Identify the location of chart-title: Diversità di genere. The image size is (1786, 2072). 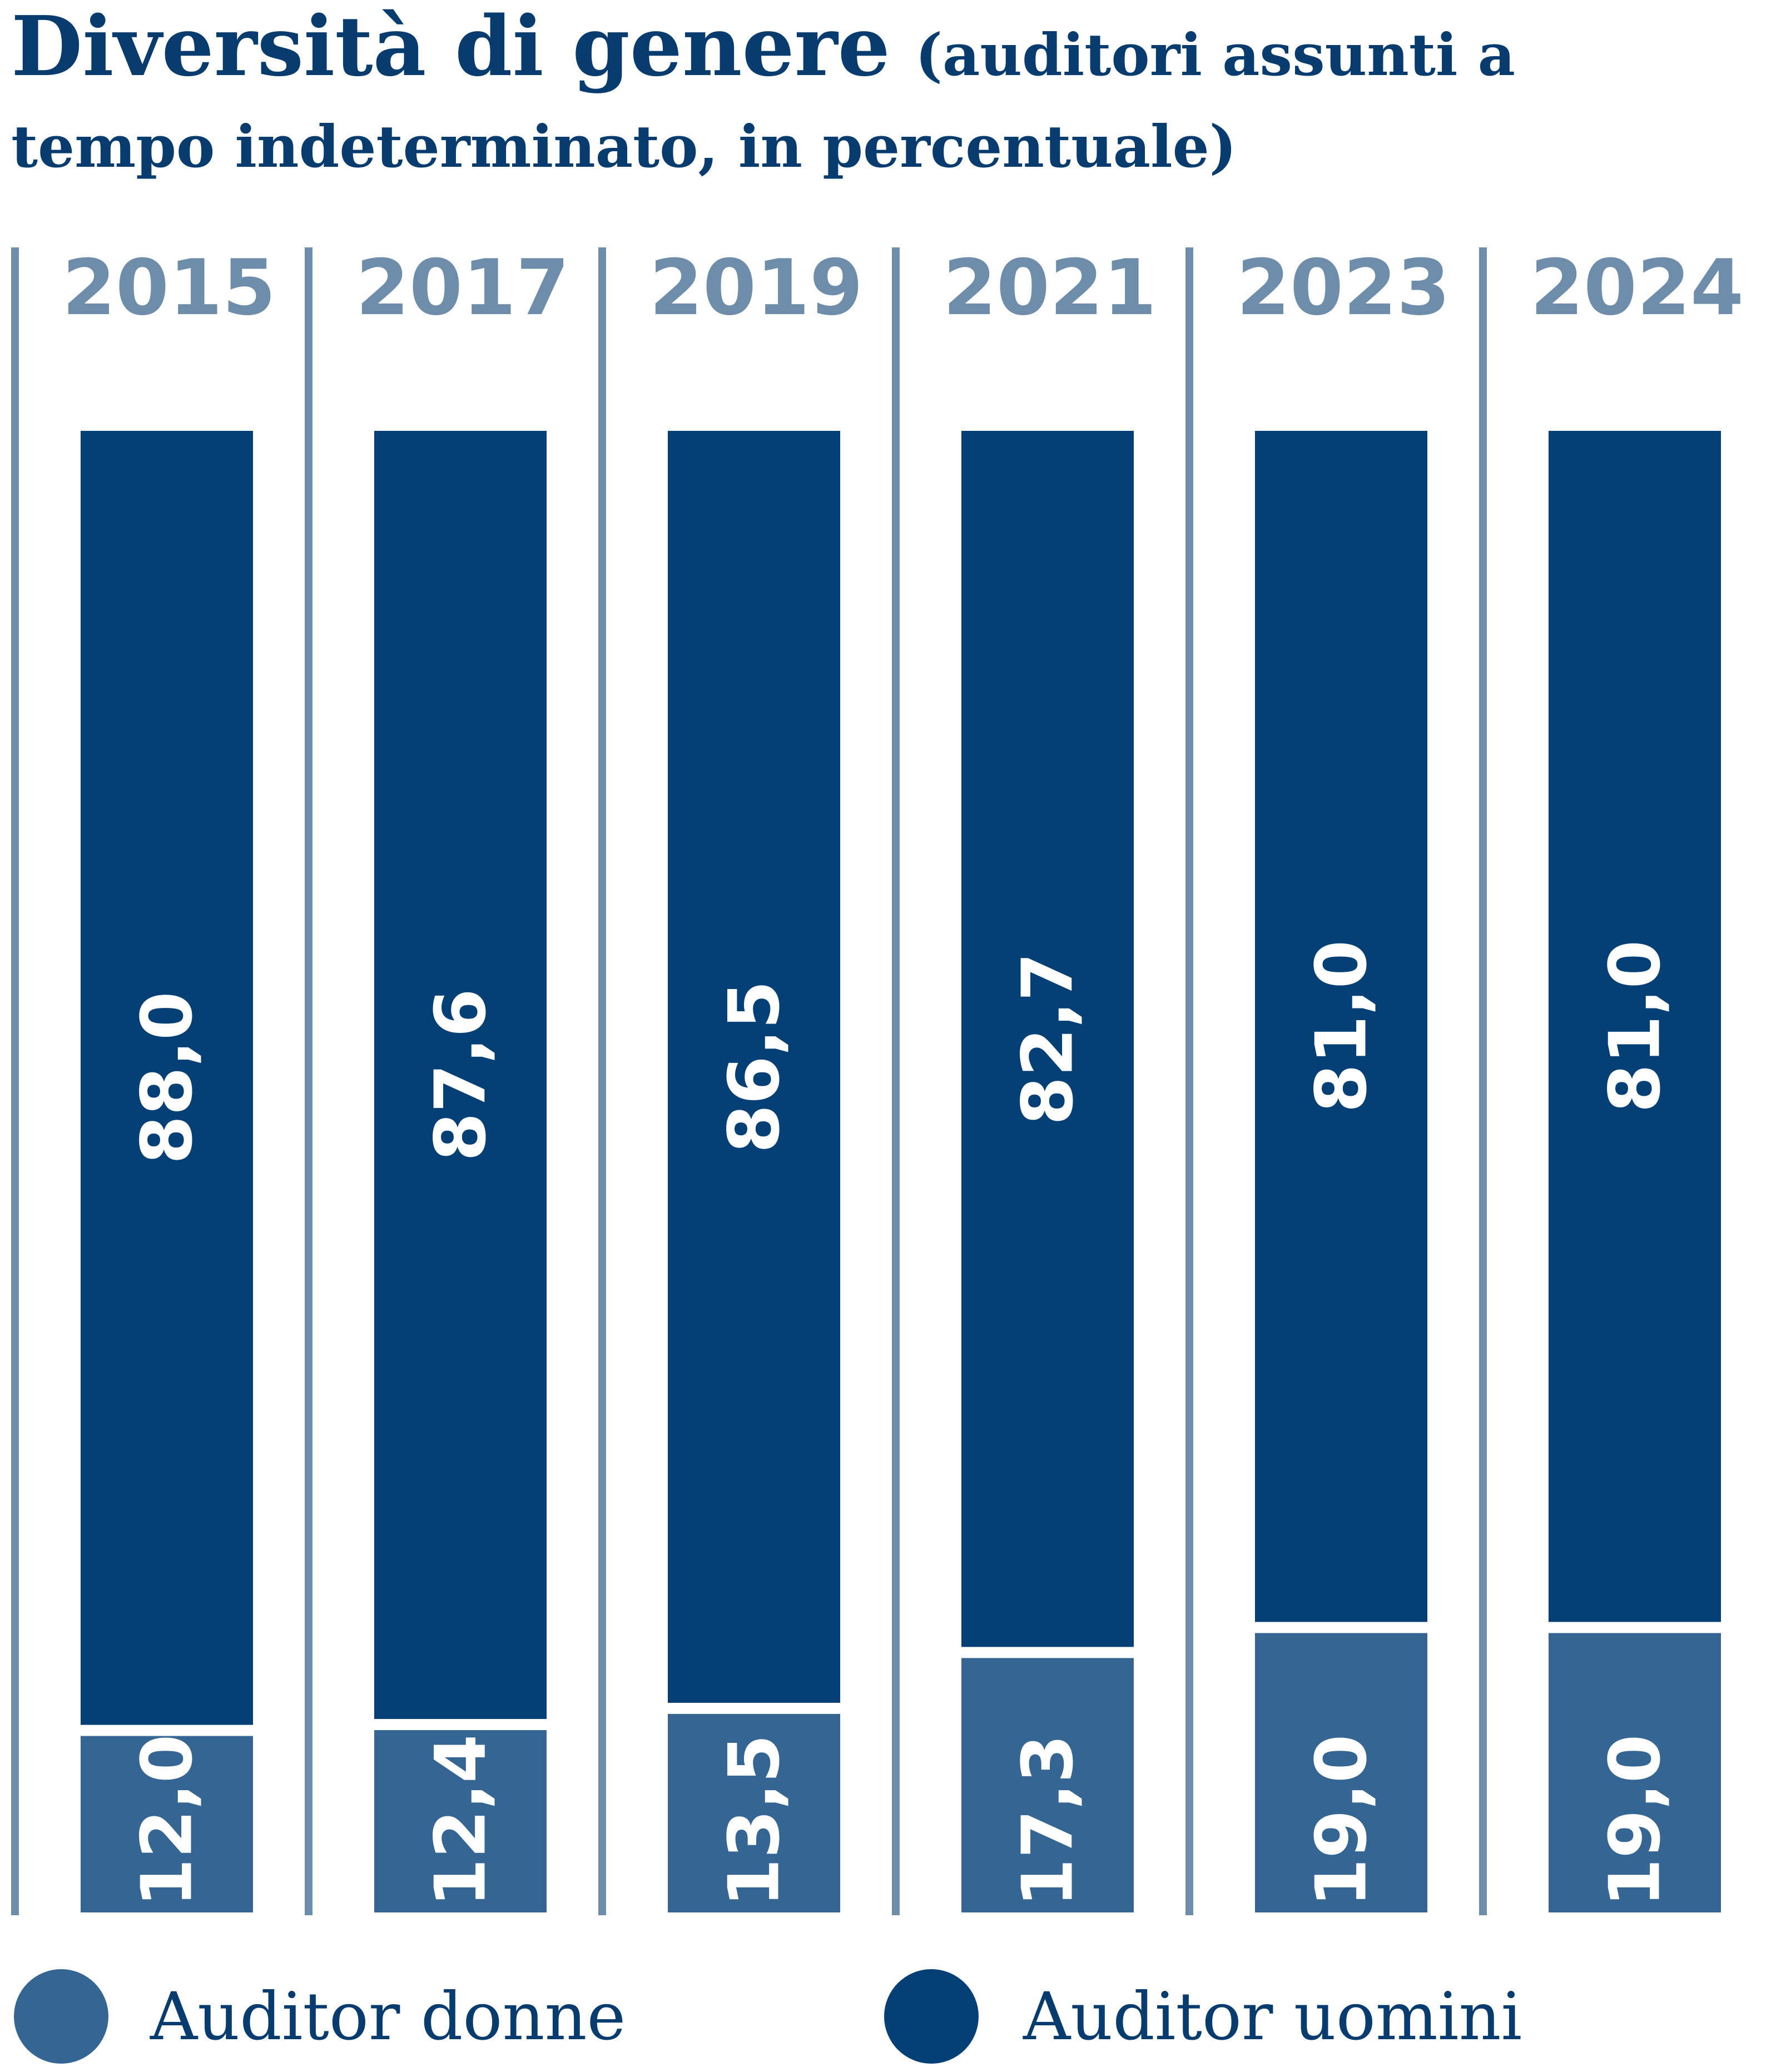
(450, 47).